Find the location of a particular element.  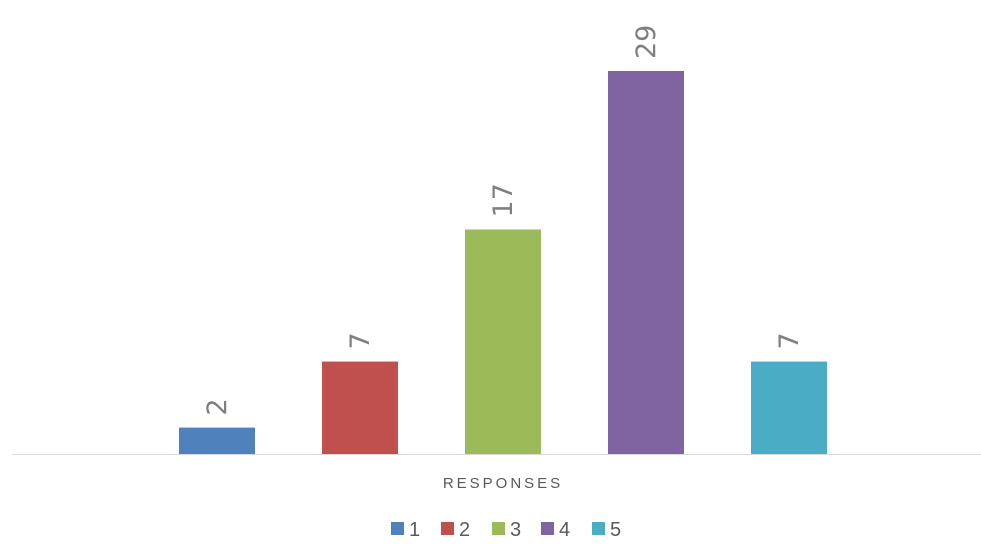

data-label-1: 2 is located at coordinates (217, 406).